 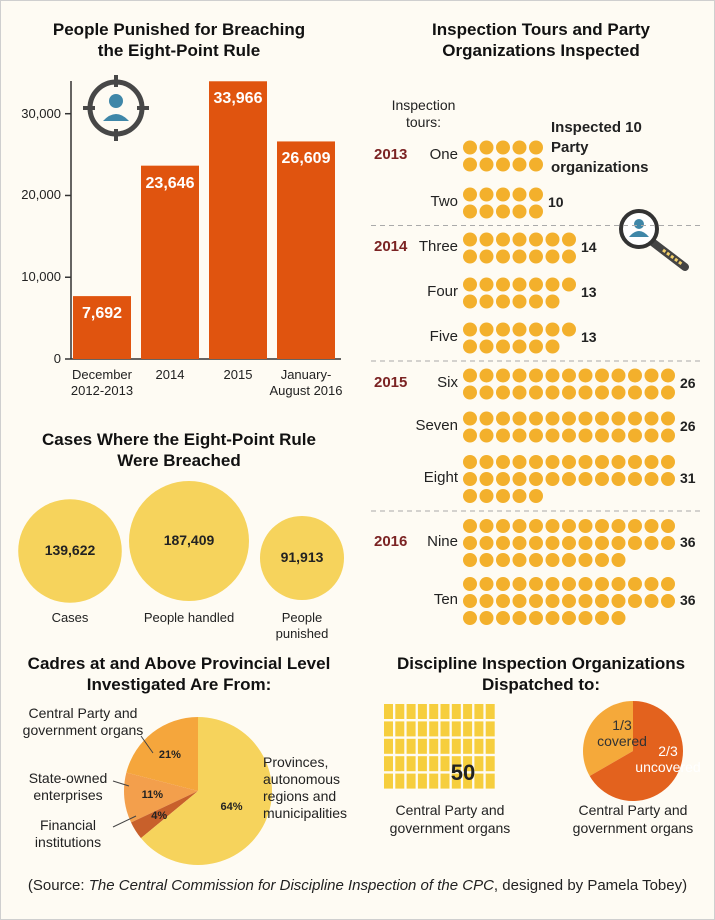 What do you see at coordinates (463, 772) in the screenshot?
I see `waffle-value-label: 50` at bounding box center [463, 772].